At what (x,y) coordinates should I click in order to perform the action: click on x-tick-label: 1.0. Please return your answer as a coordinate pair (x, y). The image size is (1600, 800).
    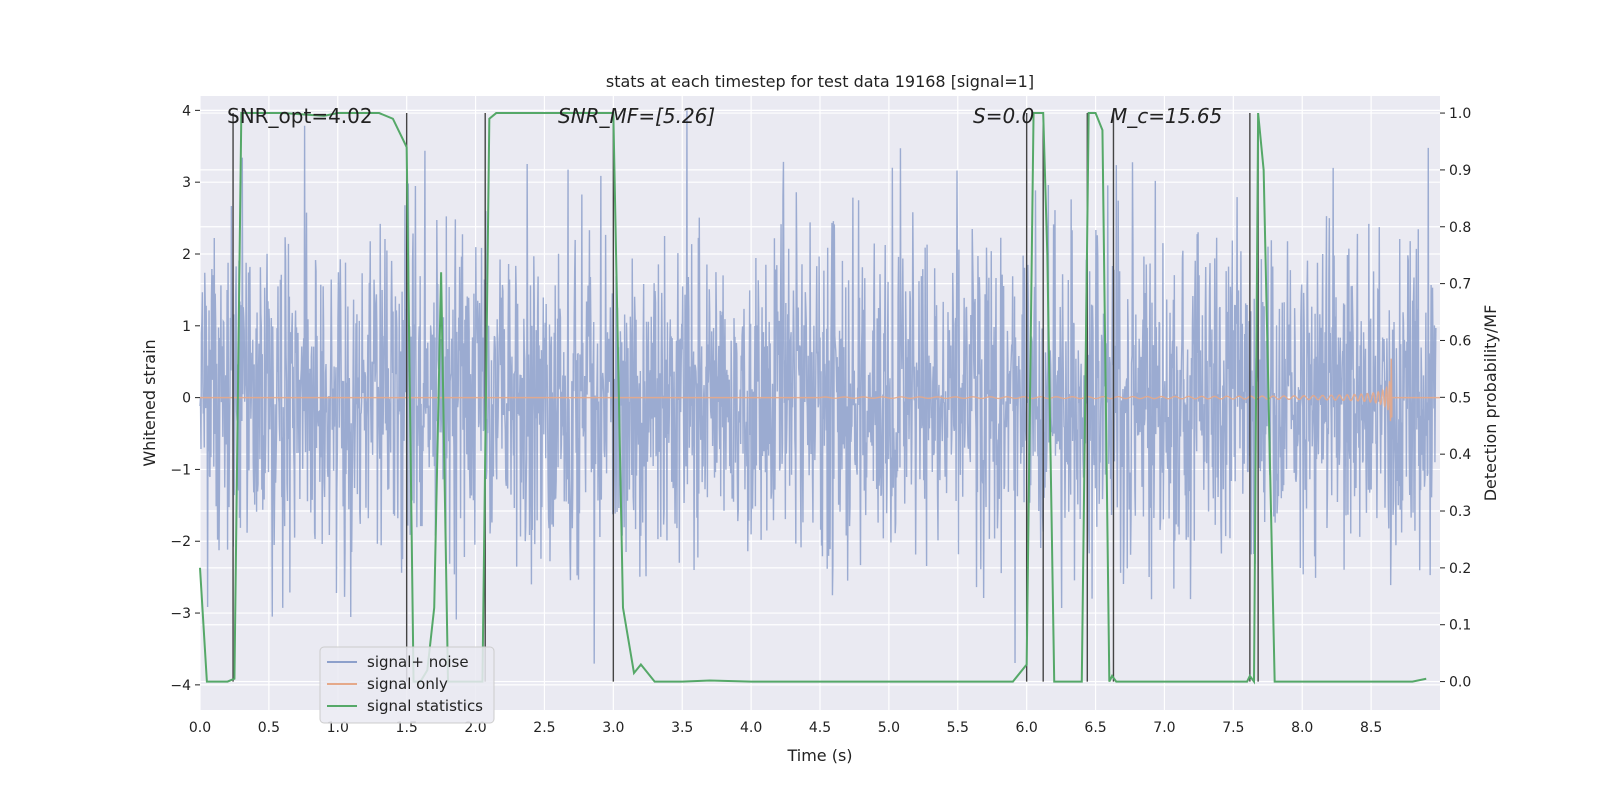
    Looking at the image, I should click on (338, 728).